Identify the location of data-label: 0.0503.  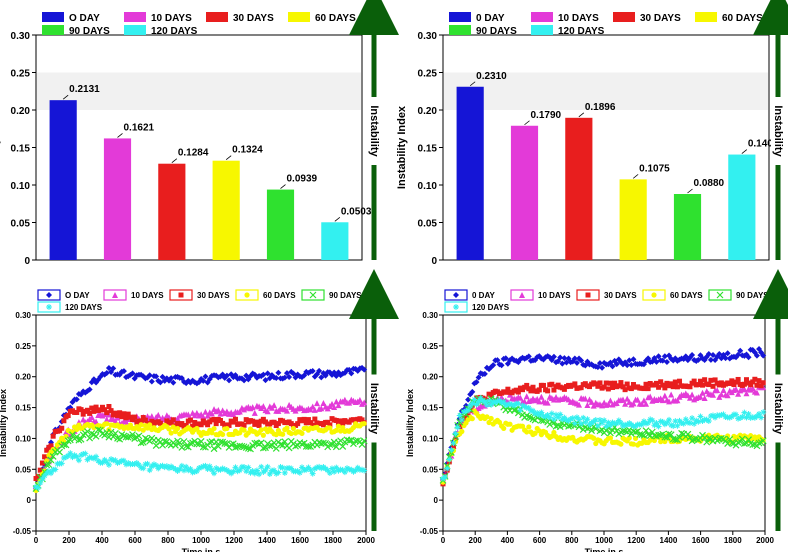
(356, 211).